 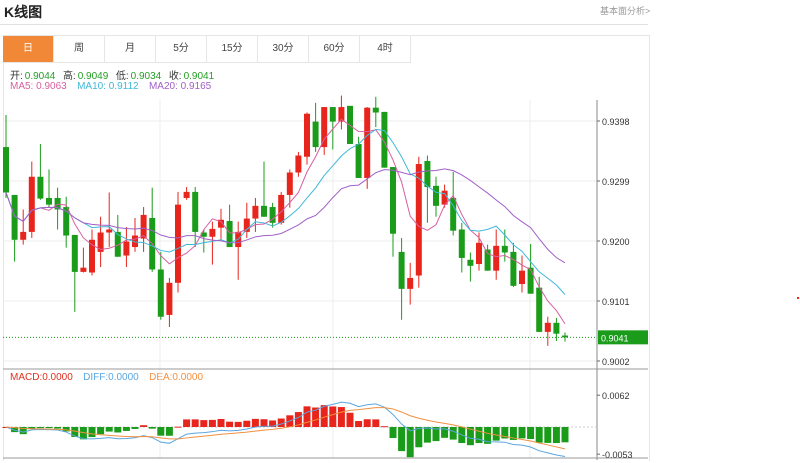 What do you see at coordinates (38, 86) in the screenshot?
I see `ma5-value: MA5: 0.9063` at bounding box center [38, 86].